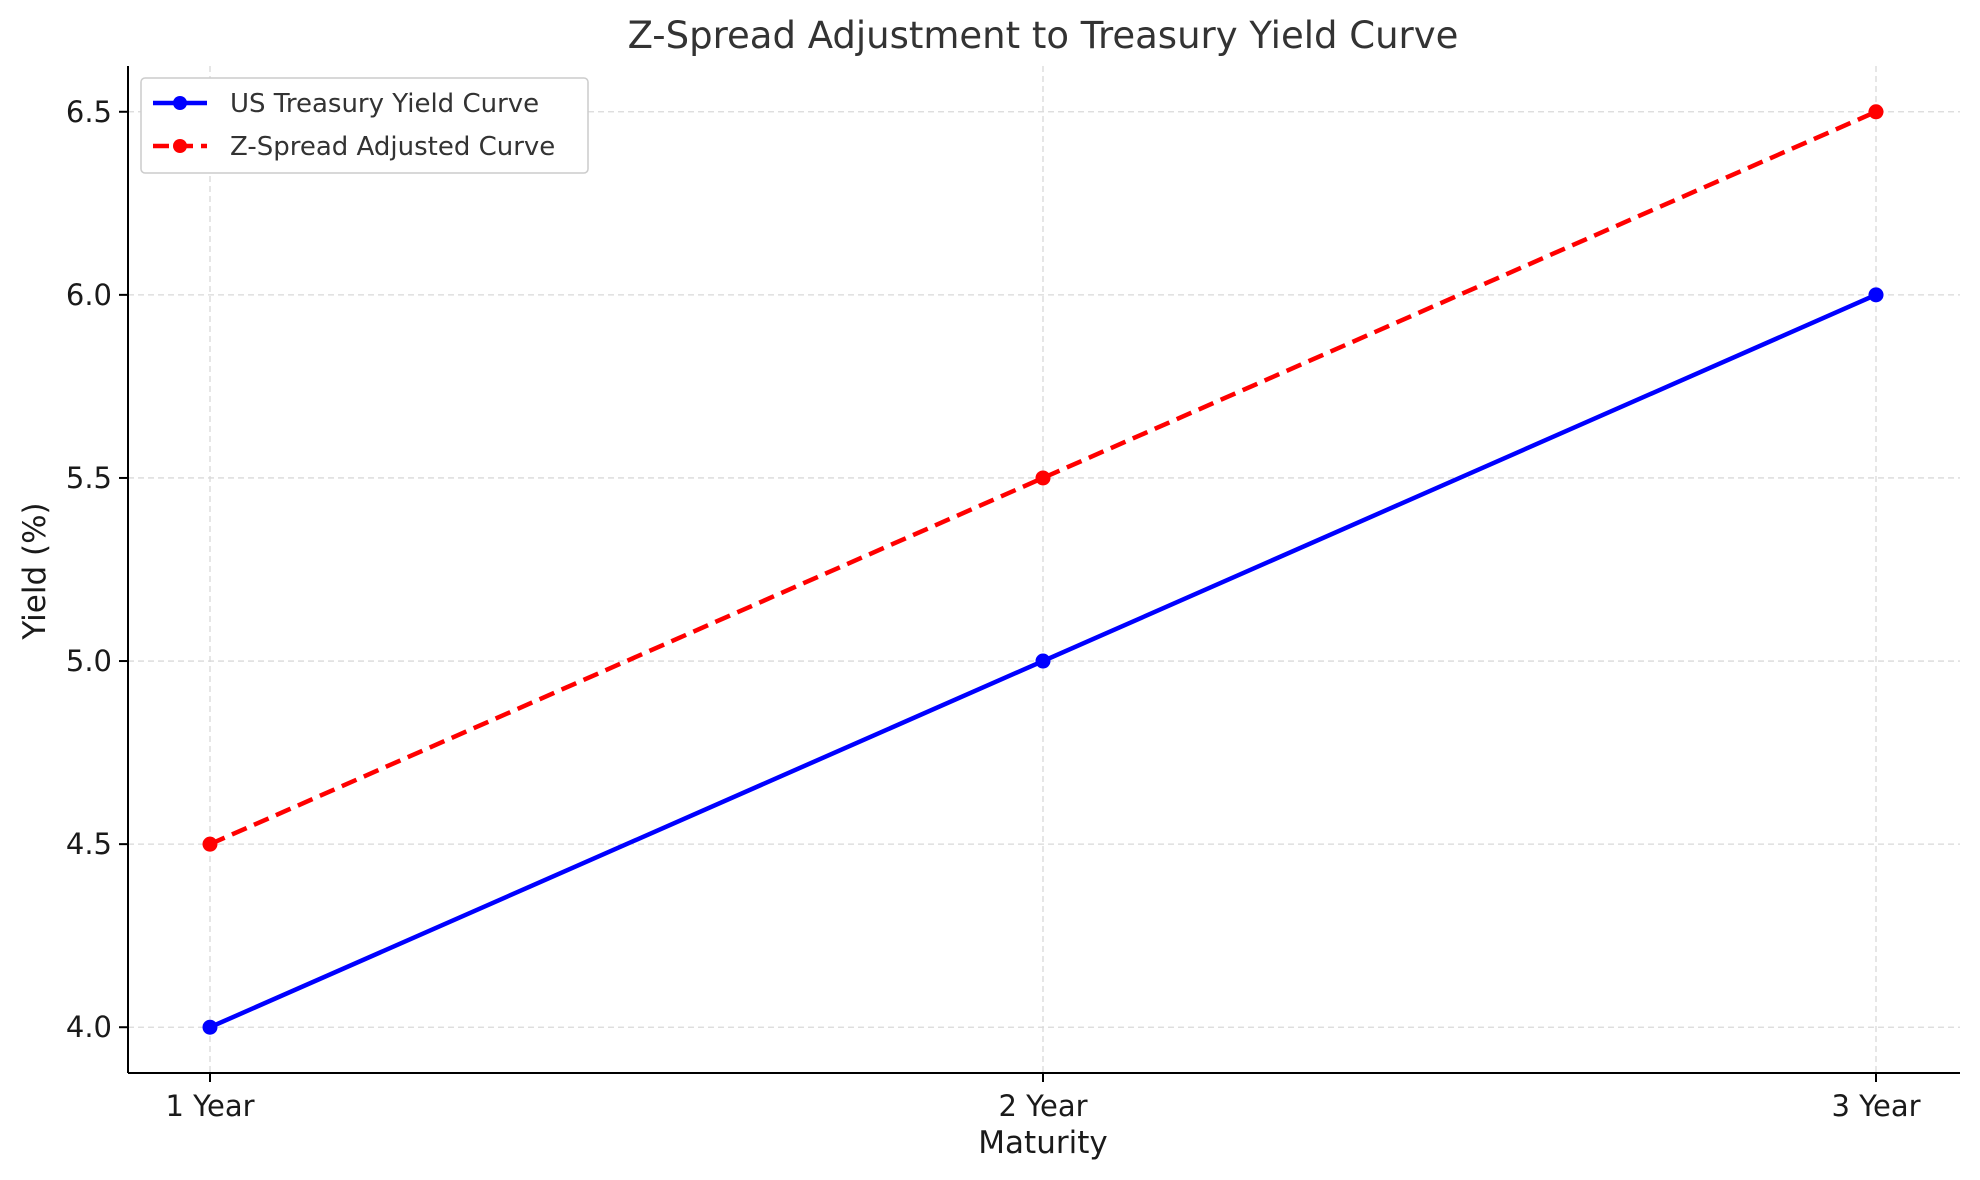  What do you see at coordinates (1875, 1106) in the screenshot?
I see `x-tick-label: 3 Year` at bounding box center [1875, 1106].